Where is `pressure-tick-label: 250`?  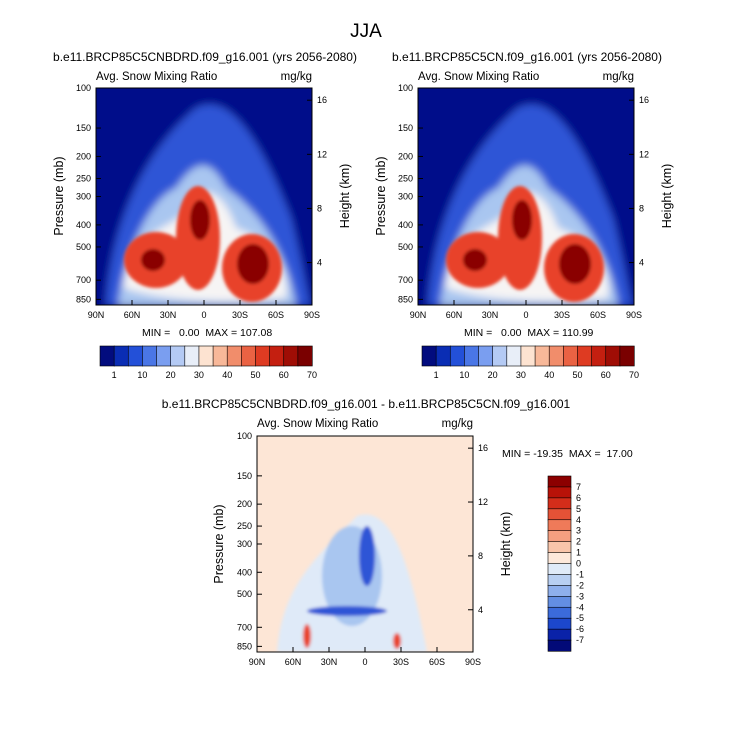 pressure-tick-label: 250 is located at coordinates (244, 526).